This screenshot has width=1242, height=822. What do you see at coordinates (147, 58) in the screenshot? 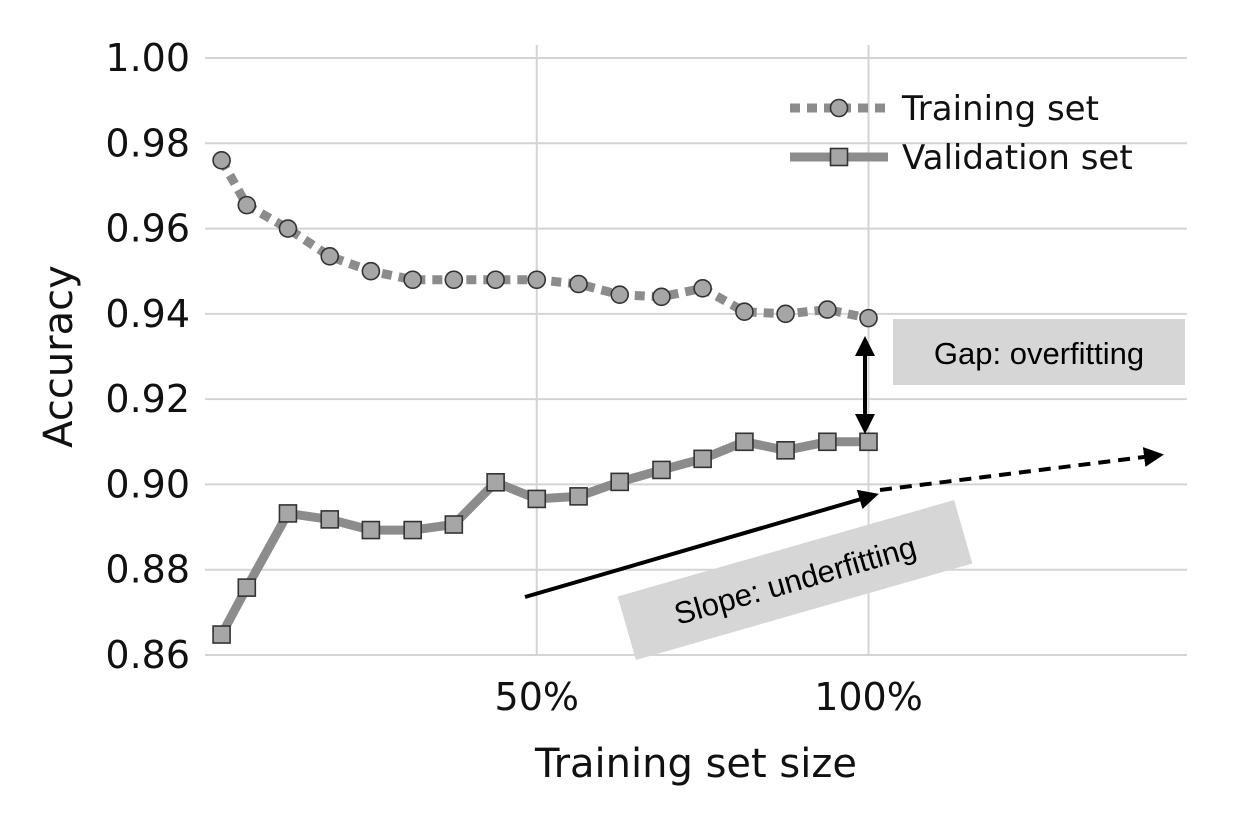
I see `y-tick-label: 1.00` at bounding box center [147, 58].